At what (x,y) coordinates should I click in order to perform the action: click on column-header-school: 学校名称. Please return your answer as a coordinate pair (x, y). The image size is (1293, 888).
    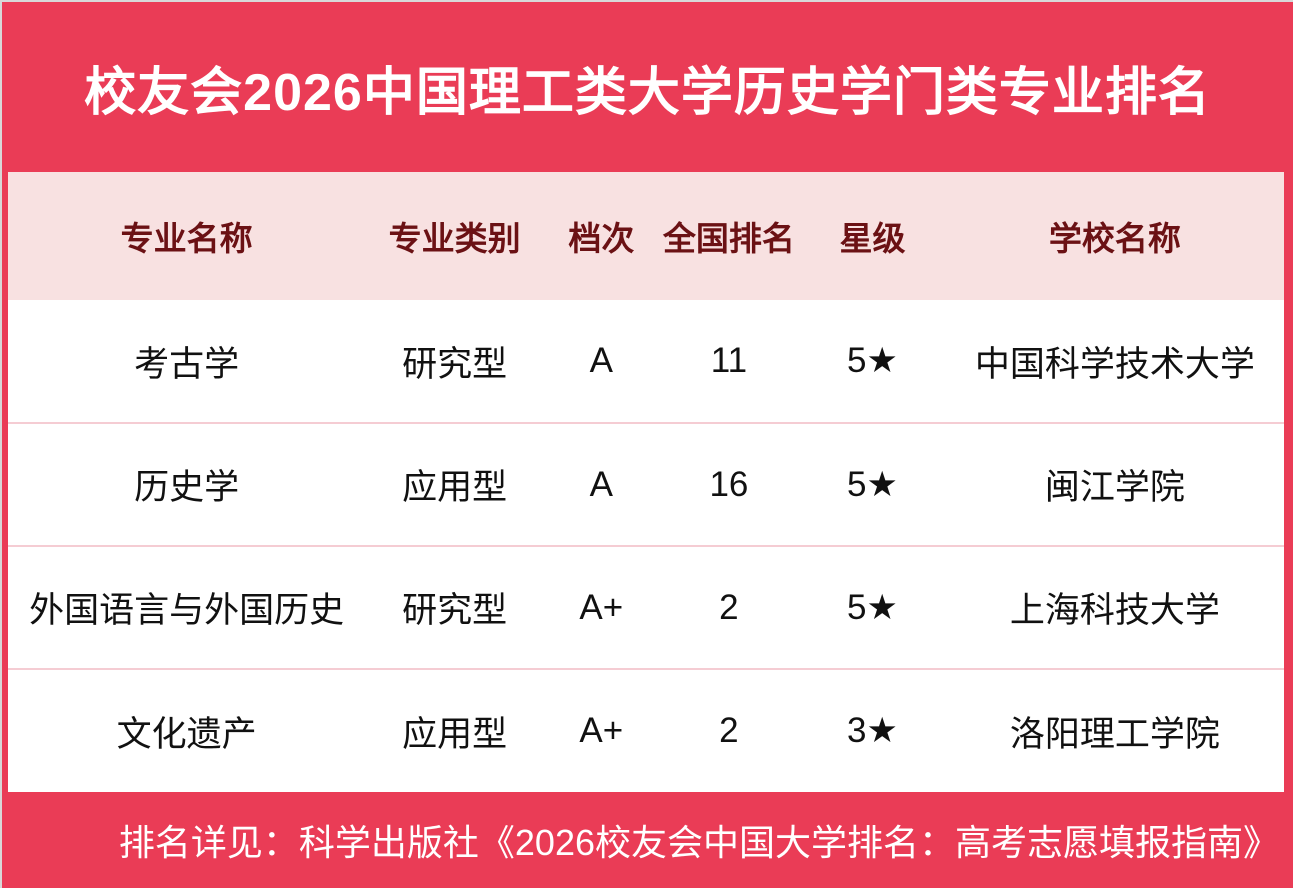
    Looking at the image, I should click on (1114, 236).